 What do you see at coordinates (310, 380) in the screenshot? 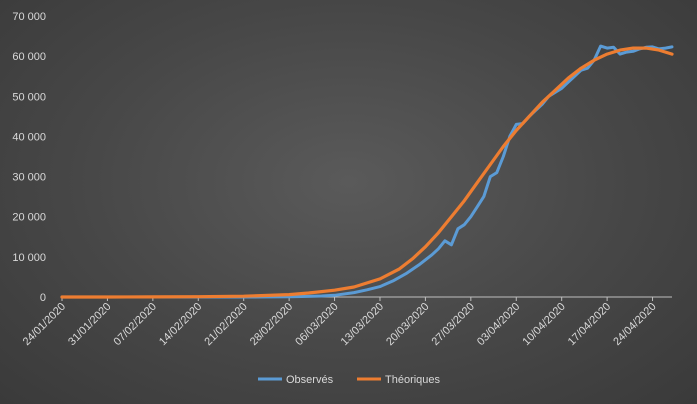
I see `legend-label-0: Observés` at bounding box center [310, 380].